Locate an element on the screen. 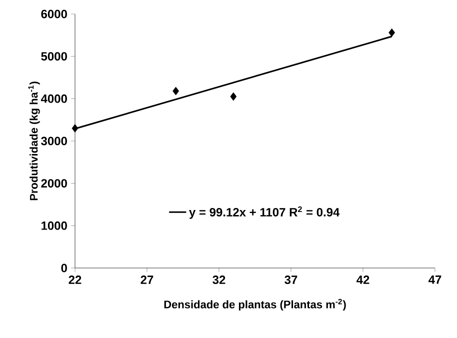 This screenshot has height=338, width=457. y-tick-label: 5000 is located at coordinates (54, 56).